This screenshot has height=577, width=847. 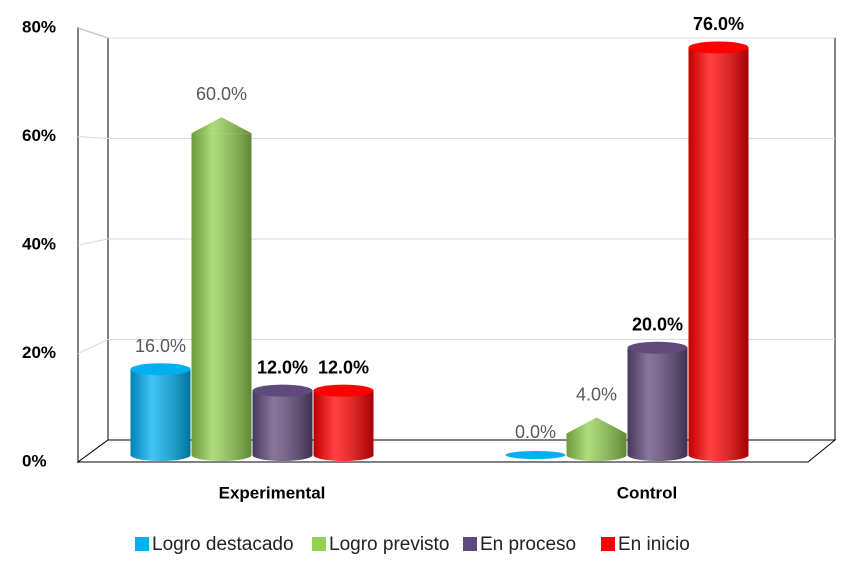 What do you see at coordinates (39, 243) in the screenshot?
I see `y-tick-label: 40%` at bounding box center [39, 243].